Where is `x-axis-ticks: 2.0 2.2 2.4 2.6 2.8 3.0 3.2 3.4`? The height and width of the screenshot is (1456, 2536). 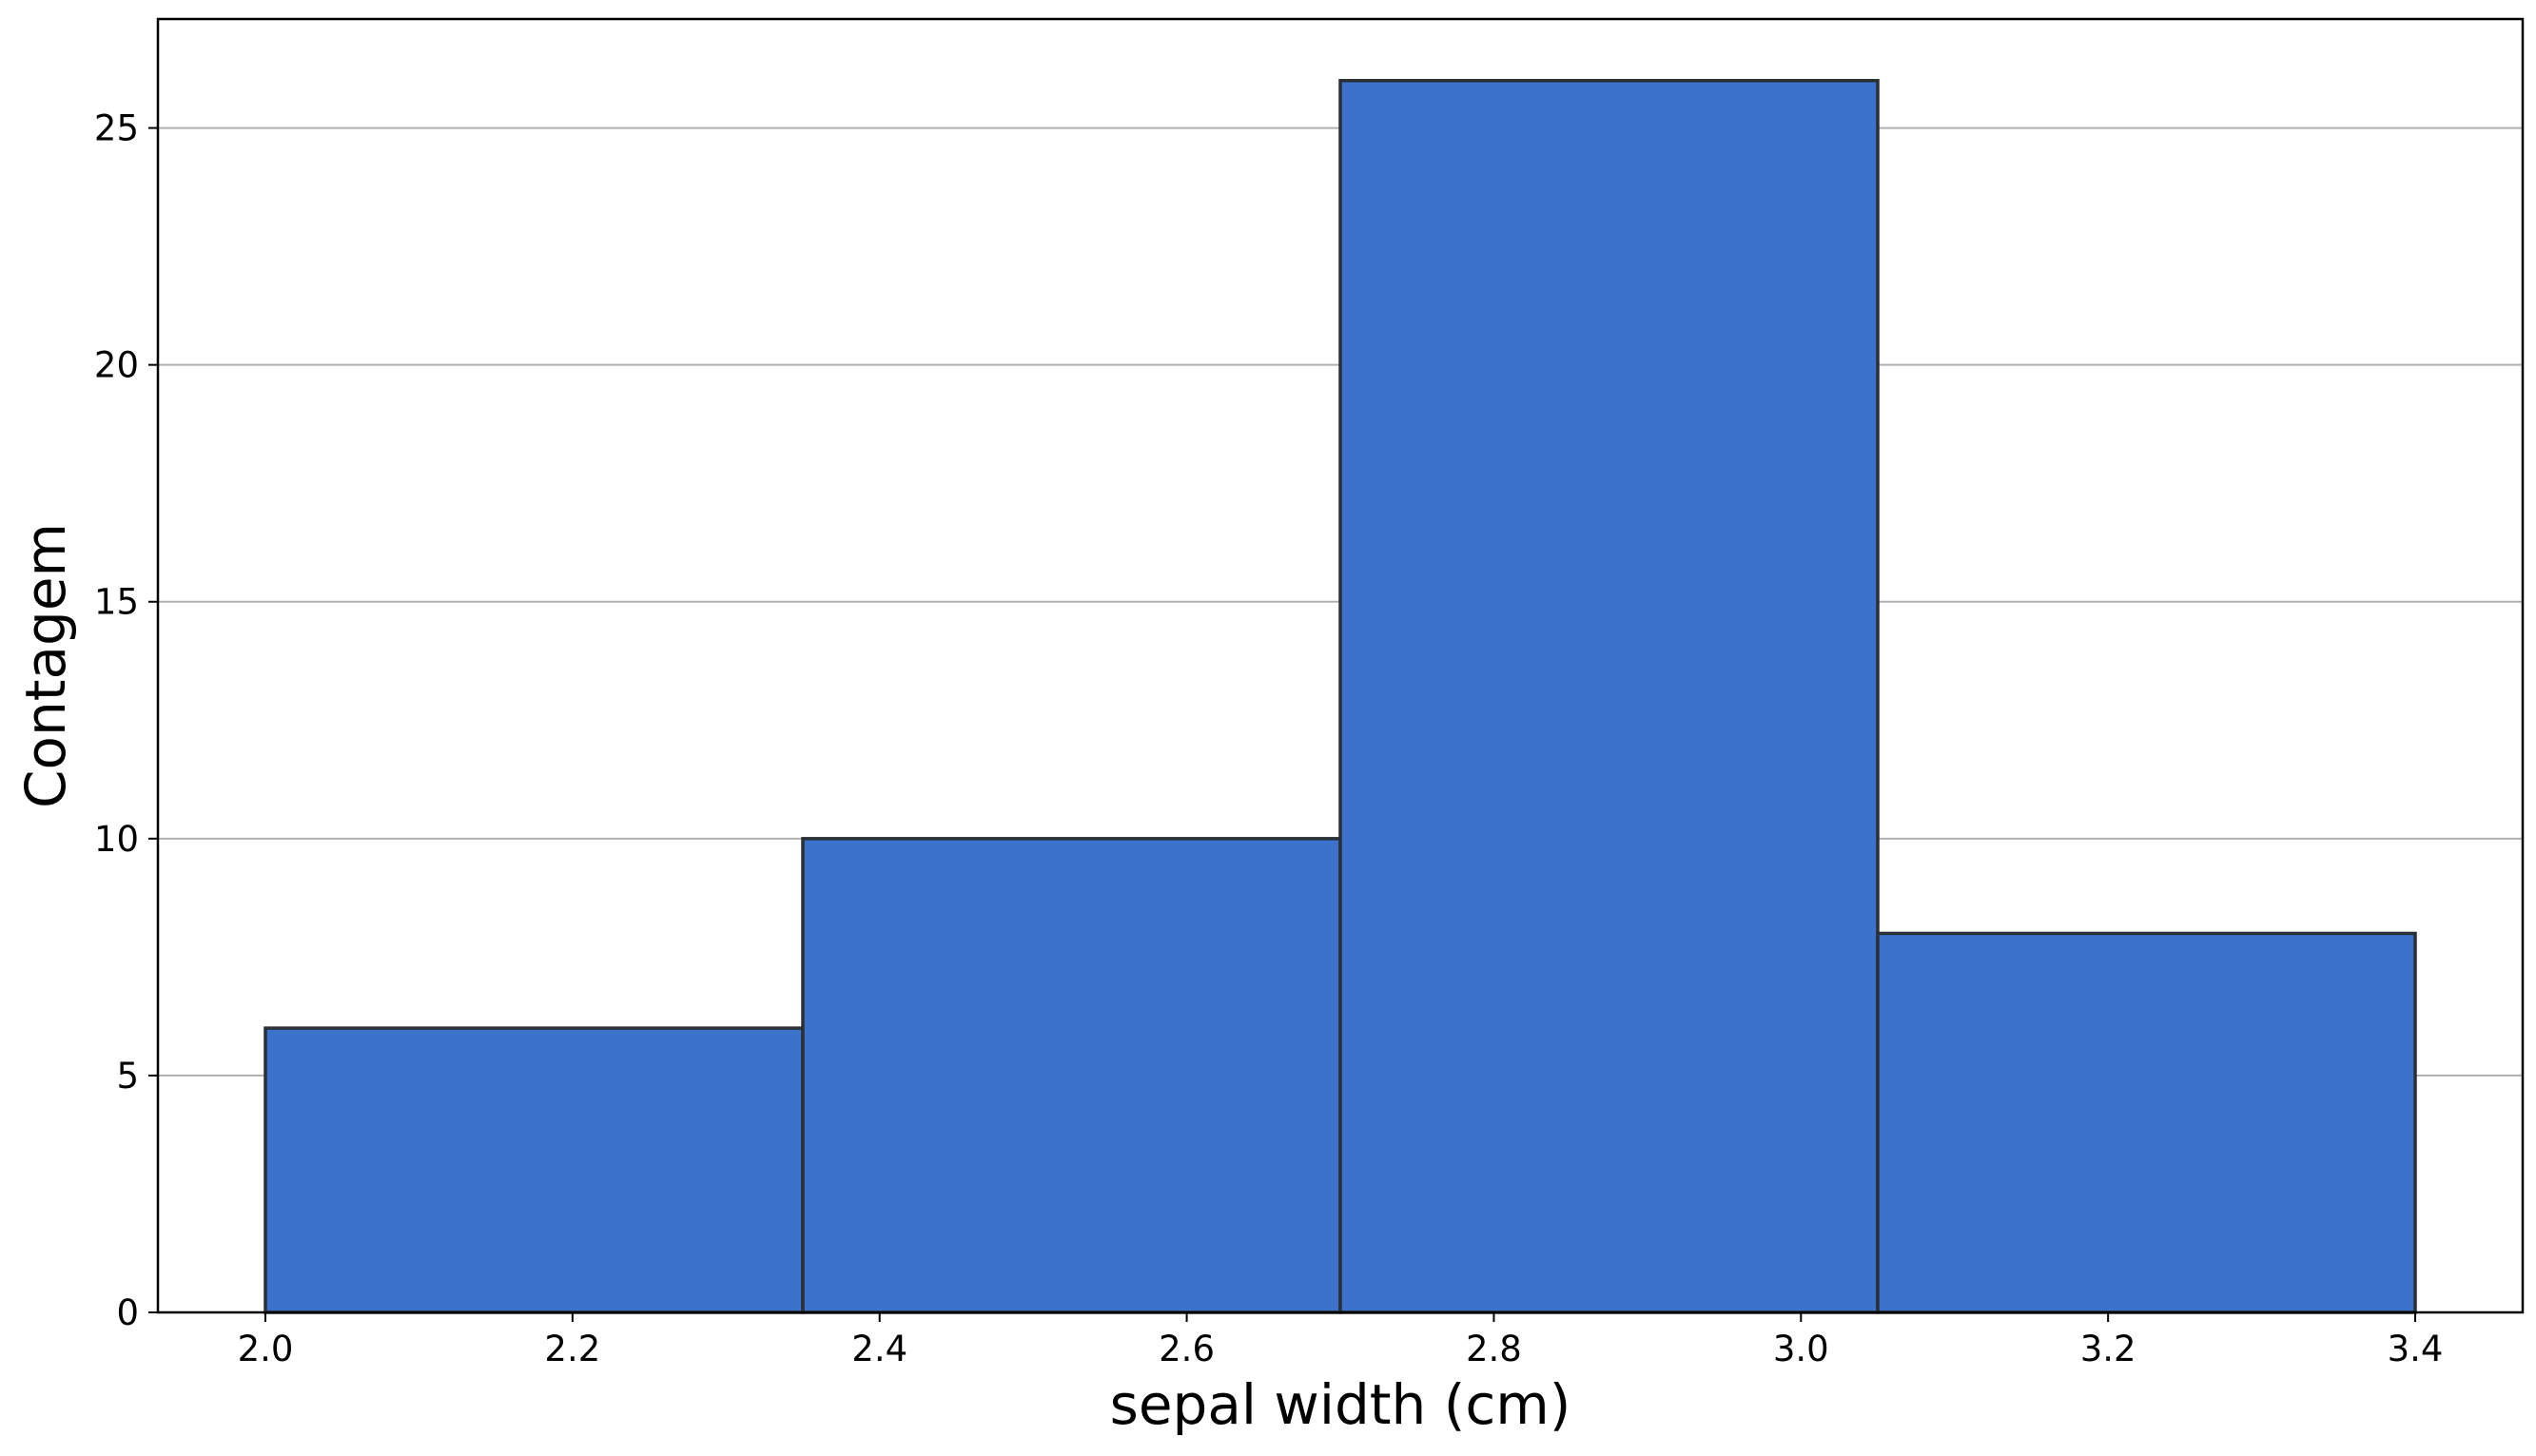 x-axis-ticks: 2.0 2.2 2.4 2.6 2.8 3.0 3.2 3.4 is located at coordinates (1341, 1340).